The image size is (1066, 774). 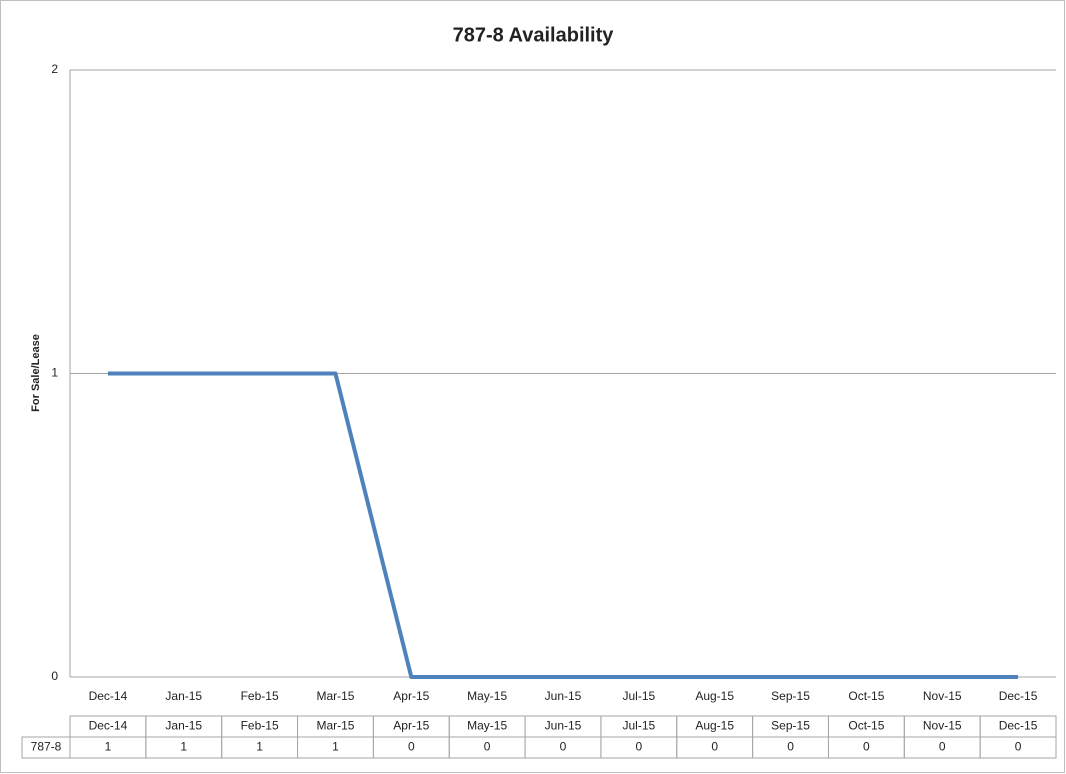 What do you see at coordinates (260, 696) in the screenshot?
I see `x-tick-label: Feb-15` at bounding box center [260, 696].